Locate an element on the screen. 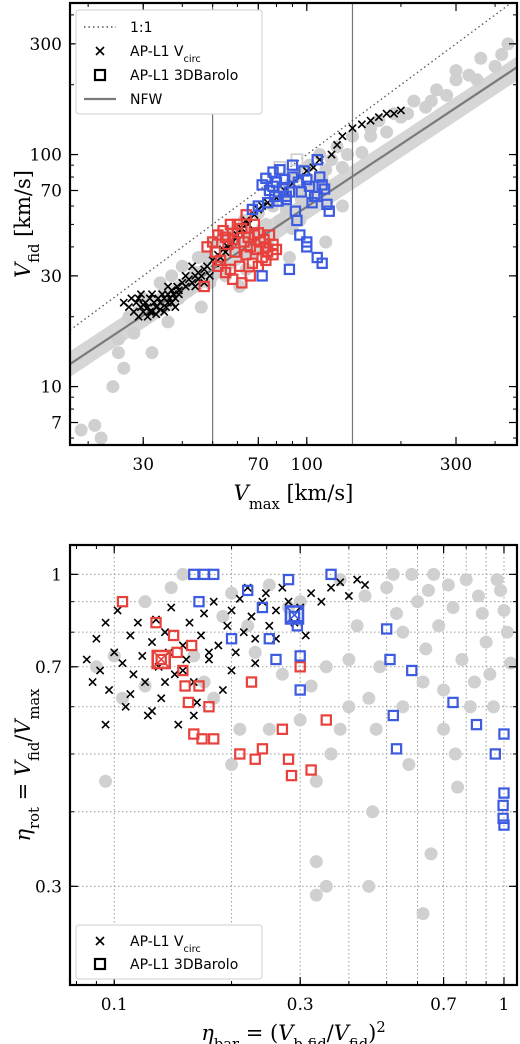  legend-label: NFW is located at coordinates (146, 100).